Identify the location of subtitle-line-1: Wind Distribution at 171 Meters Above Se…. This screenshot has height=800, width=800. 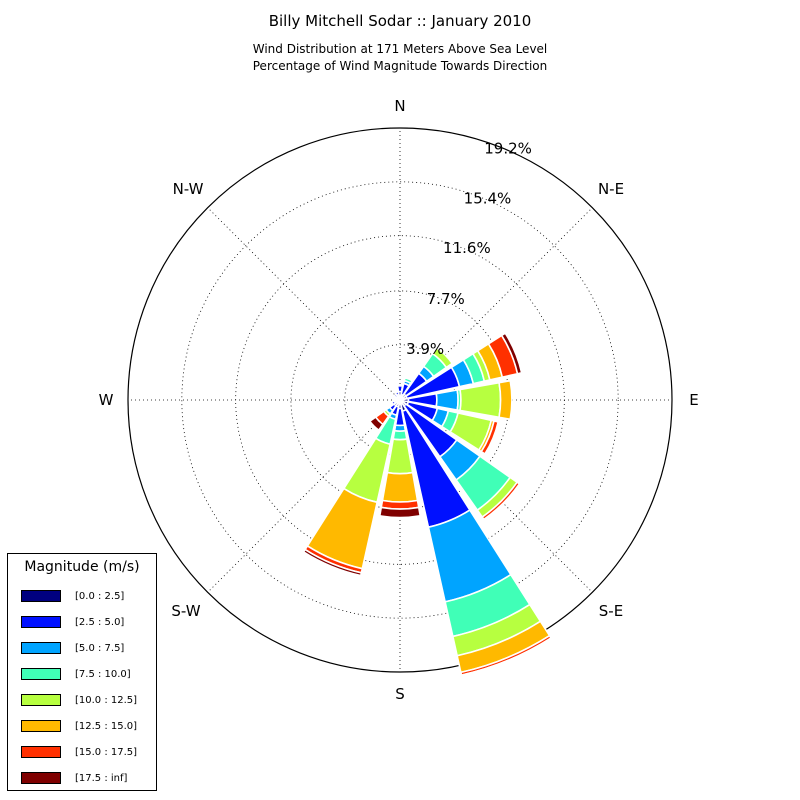
(400, 49).